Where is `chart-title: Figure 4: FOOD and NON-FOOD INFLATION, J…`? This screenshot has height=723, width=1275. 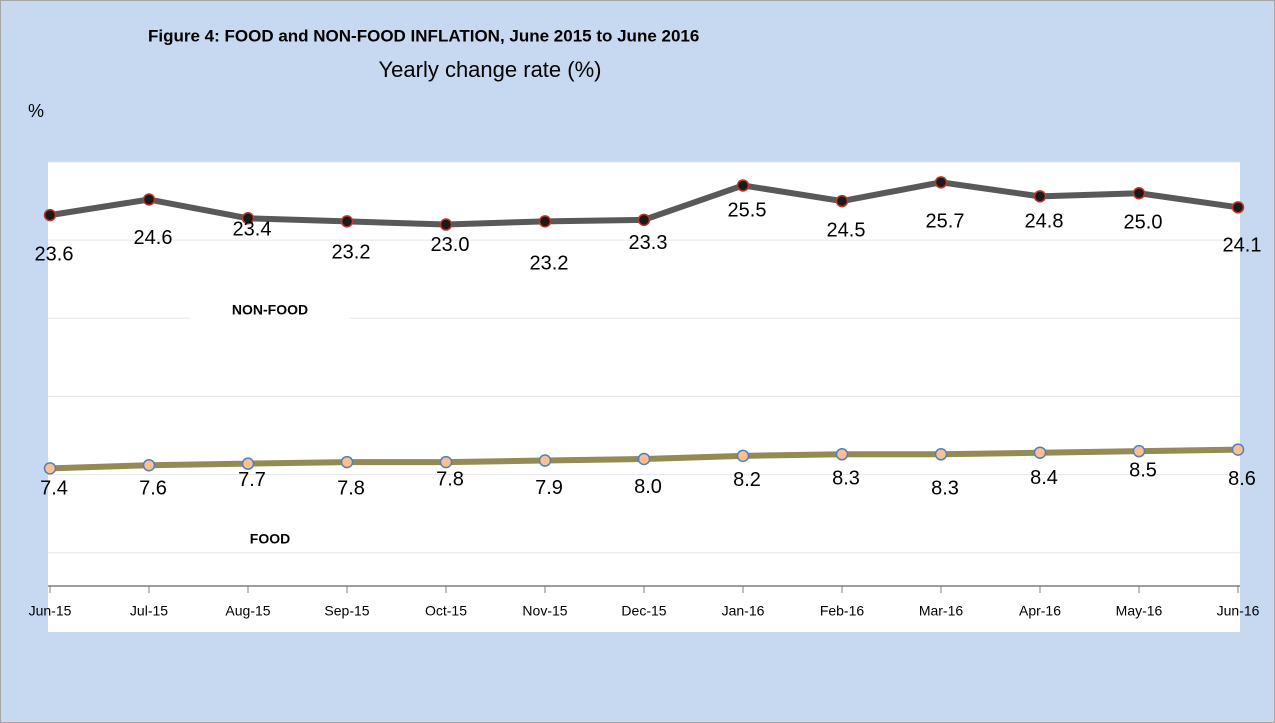
chart-title: Figure 4: FOOD and NON-FOOD INFLATION, J… is located at coordinates (423, 35).